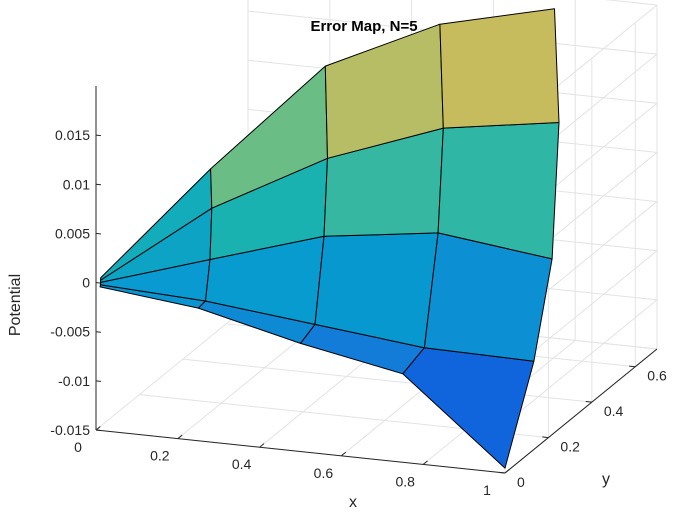 This screenshot has height=525, width=700. What do you see at coordinates (72, 135) in the screenshot?
I see `z-tick-label: 0.015` at bounding box center [72, 135].